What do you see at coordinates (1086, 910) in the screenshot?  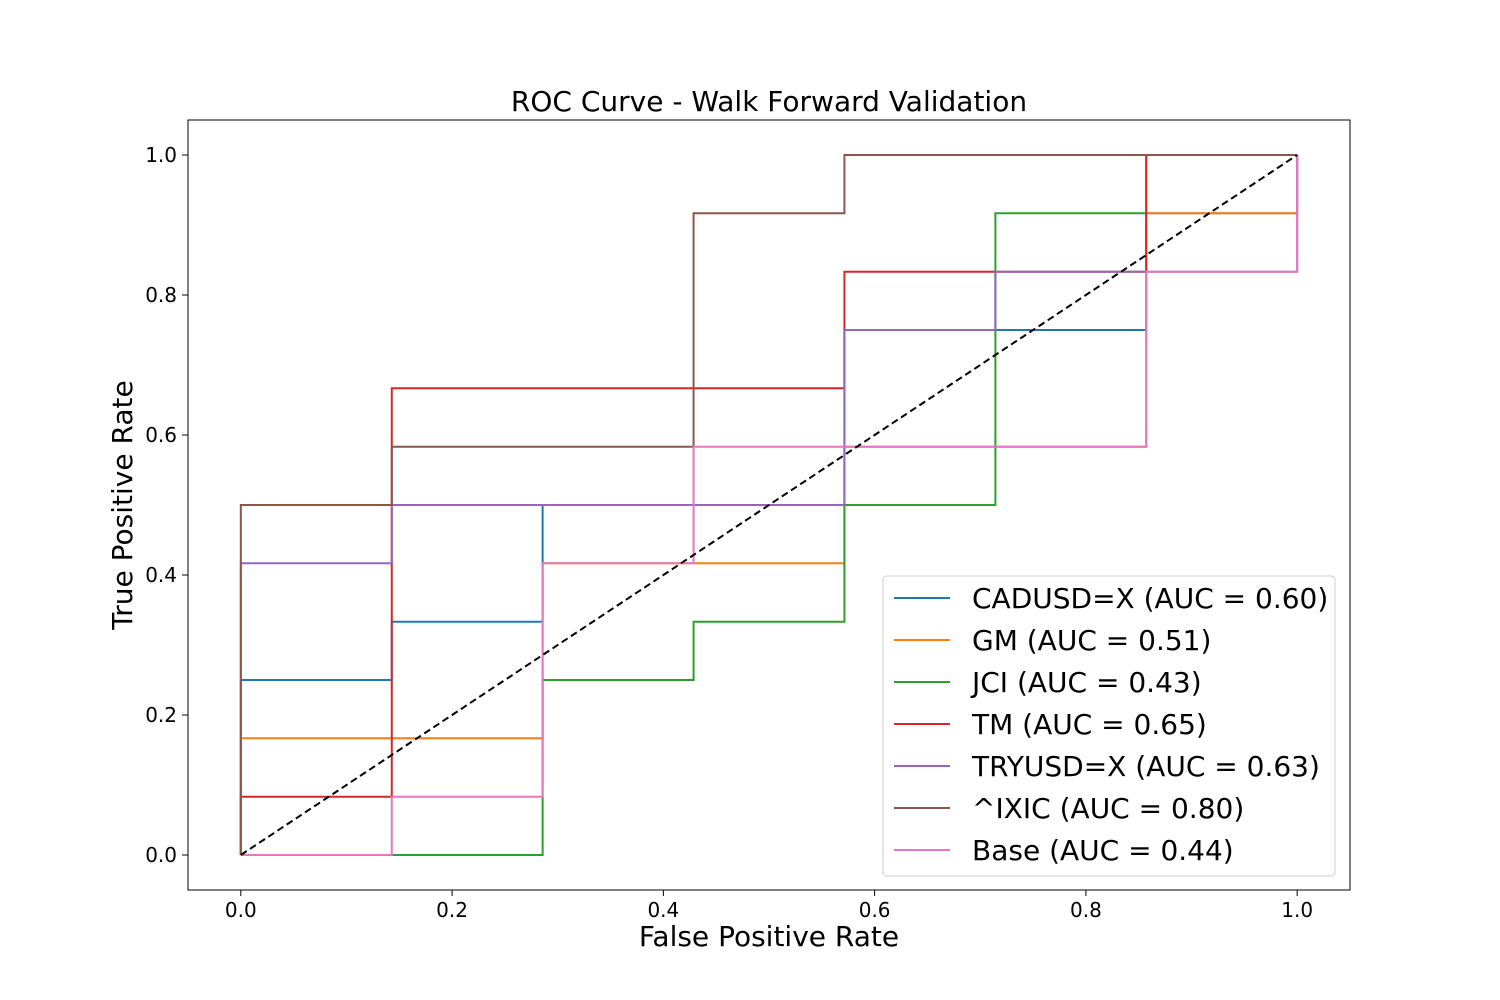 I see `x-tick-label: 0.8` at bounding box center [1086, 910].